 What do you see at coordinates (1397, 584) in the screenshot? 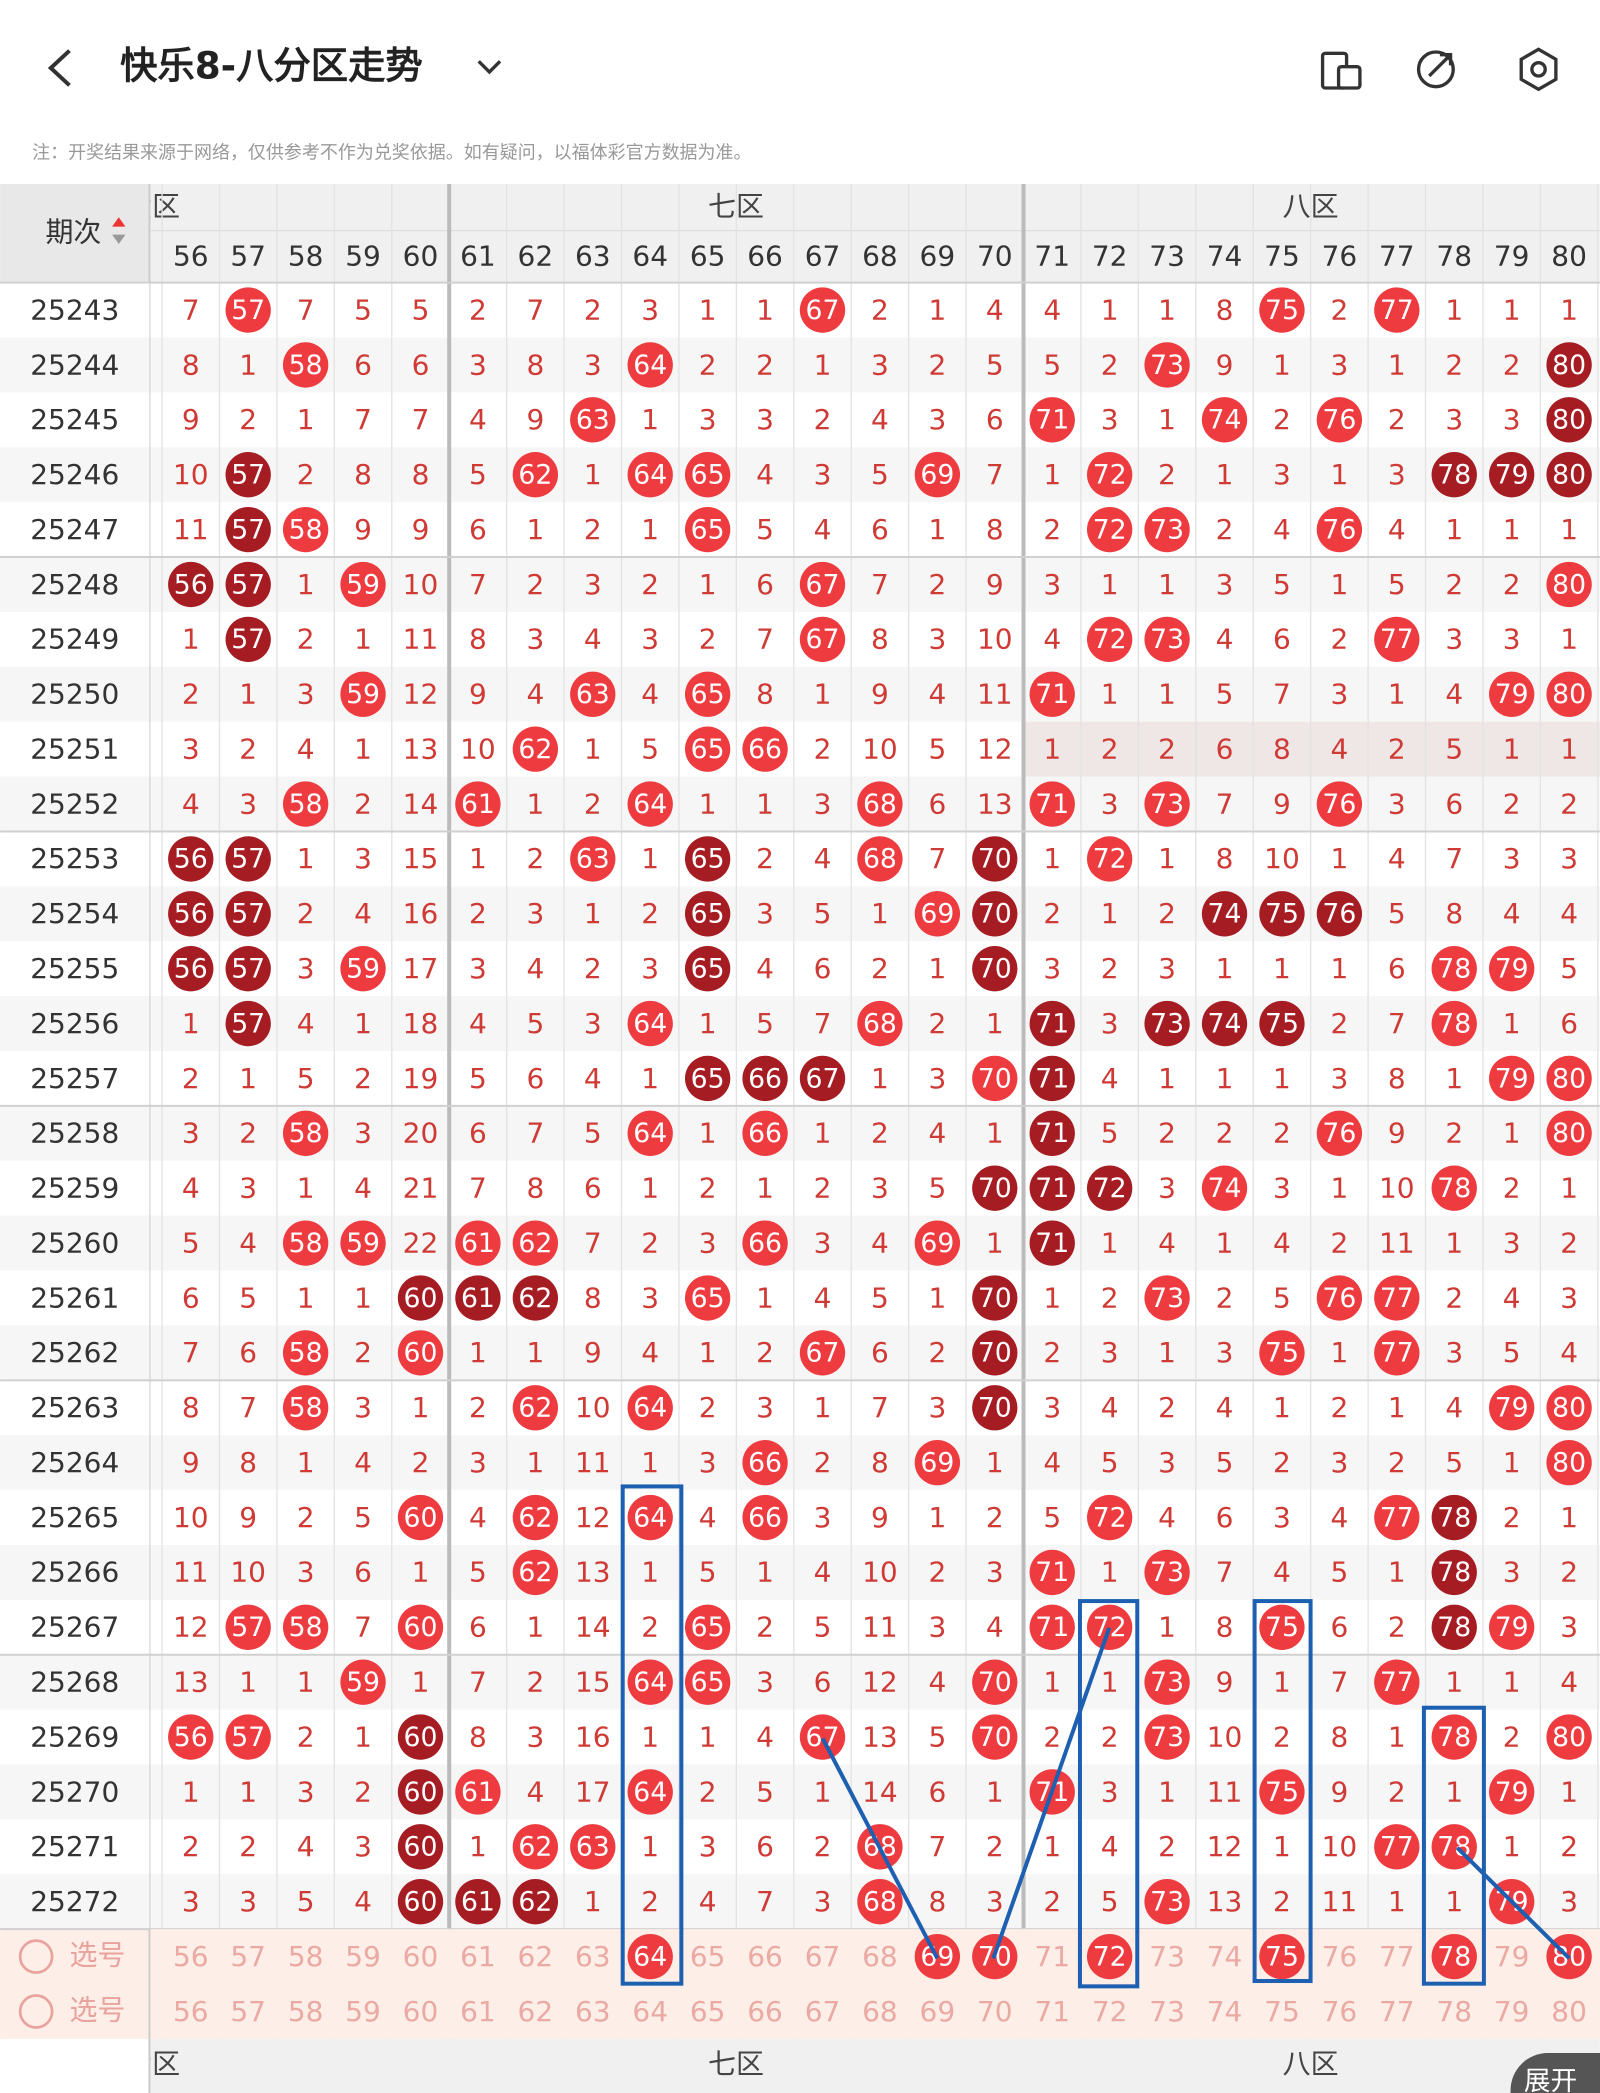
I see `miss-count: 5` at bounding box center [1397, 584].